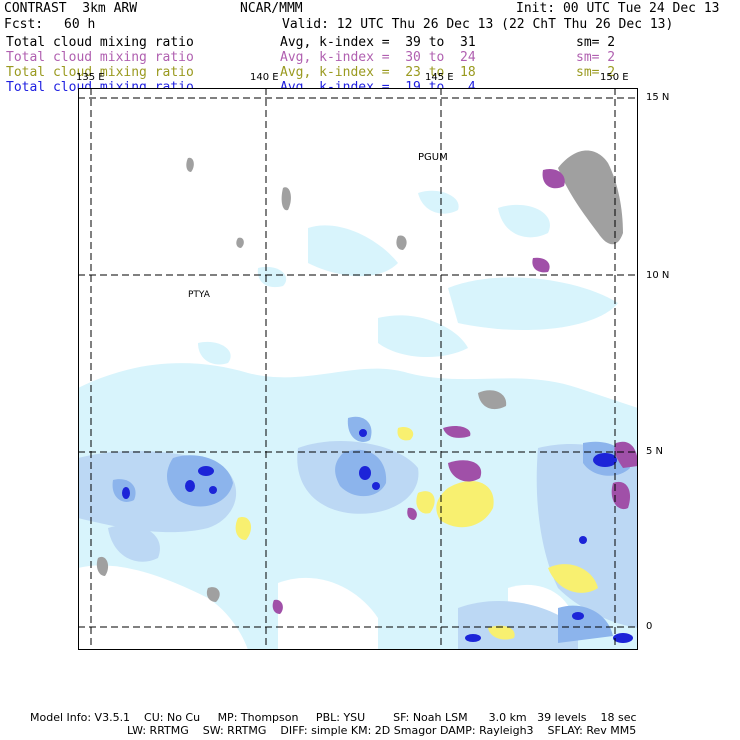  Describe the element at coordinates (100, 42) in the screenshot. I see `field-name-1: Total cloud mixing ratio` at that location.